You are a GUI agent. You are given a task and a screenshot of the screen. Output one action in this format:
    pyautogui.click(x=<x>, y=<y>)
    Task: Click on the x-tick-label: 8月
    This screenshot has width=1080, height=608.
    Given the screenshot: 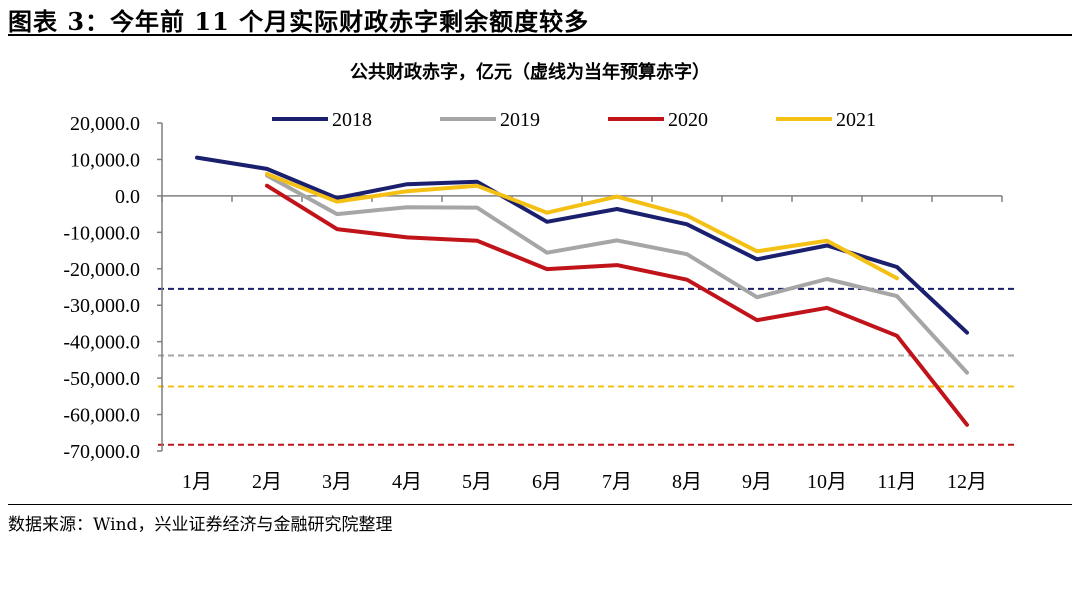 What is the action you would take?
    pyautogui.click(x=687, y=482)
    